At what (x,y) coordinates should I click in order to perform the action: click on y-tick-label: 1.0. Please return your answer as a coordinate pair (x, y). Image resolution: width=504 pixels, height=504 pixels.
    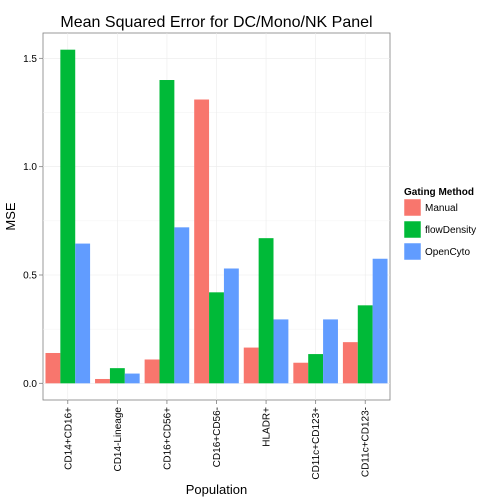
    Looking at the image, I should click on (30, 167).